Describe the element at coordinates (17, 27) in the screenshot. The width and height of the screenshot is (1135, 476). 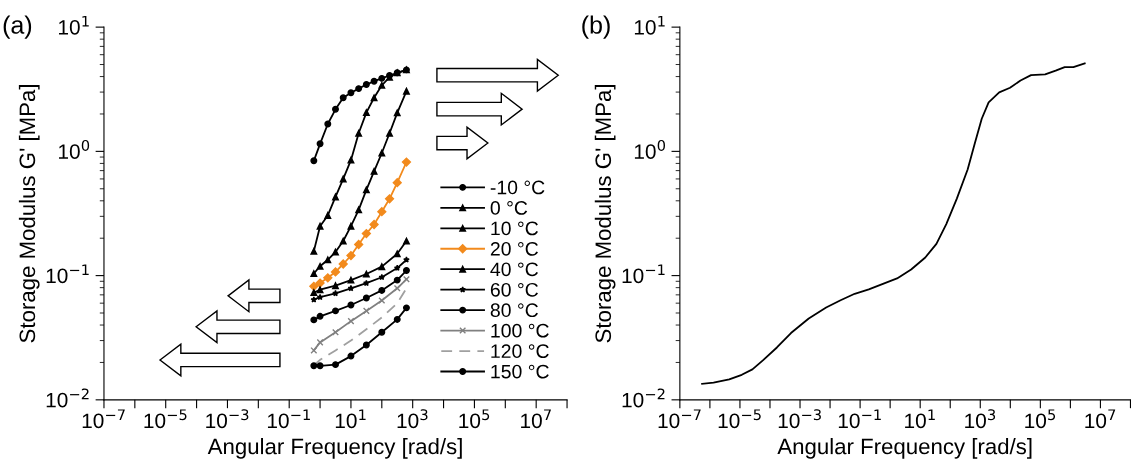
I see `chart-title: (a)` at that location.